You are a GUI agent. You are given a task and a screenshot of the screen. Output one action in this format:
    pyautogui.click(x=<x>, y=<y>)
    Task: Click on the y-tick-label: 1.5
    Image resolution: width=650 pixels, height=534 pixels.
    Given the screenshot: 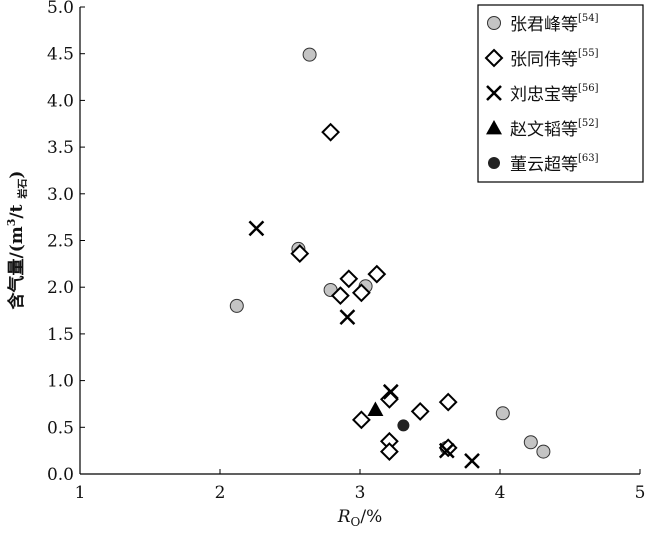 What is the action you would take?
    pyautogui.click(x=60, y=335)
    